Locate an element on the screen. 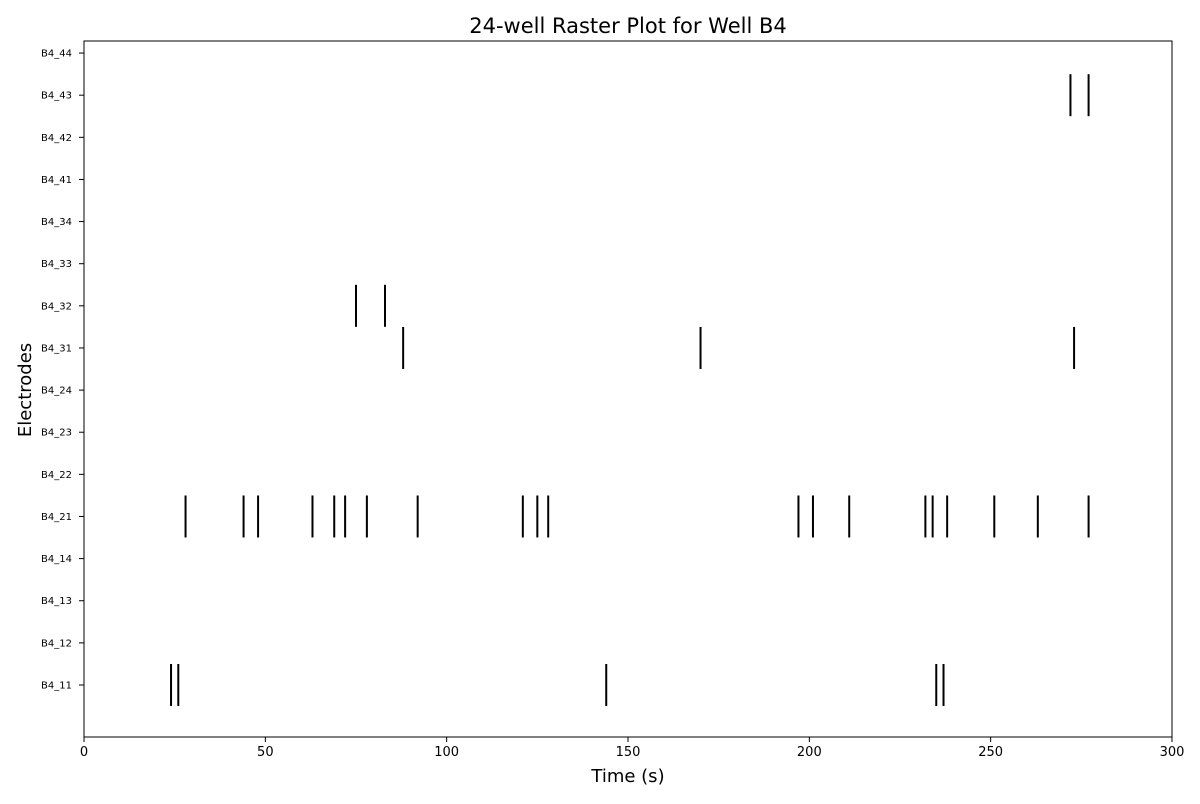 This screenshot has width=1200, height=804. y-tick-label: B4_21 is located at coordinates (56, 517).